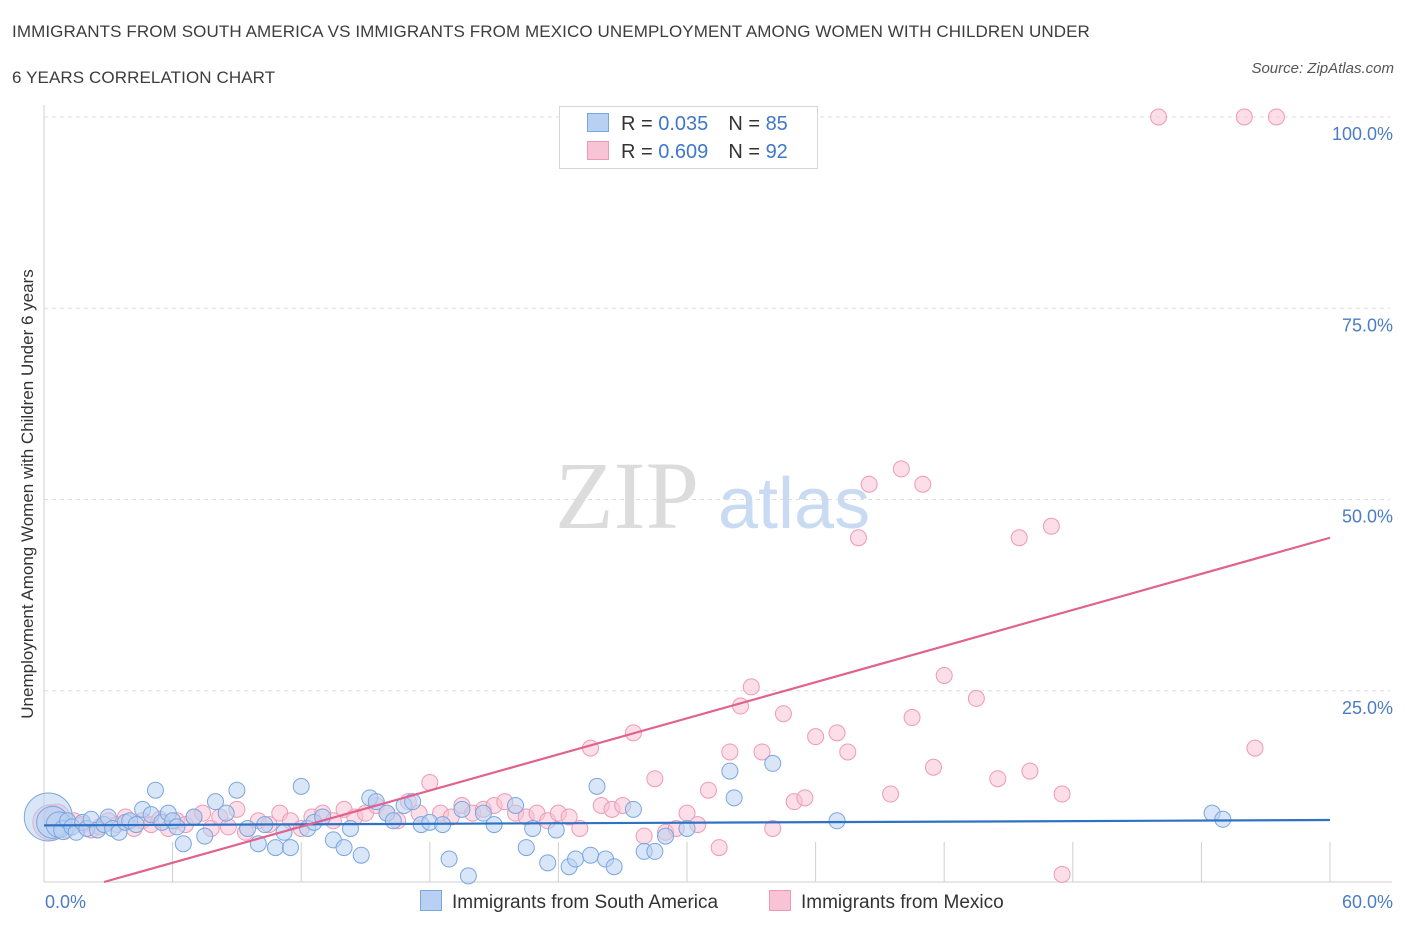 The image size is (1406, 930). What do you see at coordinates (776, 124) in the screenshot?
I see `legend-n-value: 85` at bounding box center [776, 124].